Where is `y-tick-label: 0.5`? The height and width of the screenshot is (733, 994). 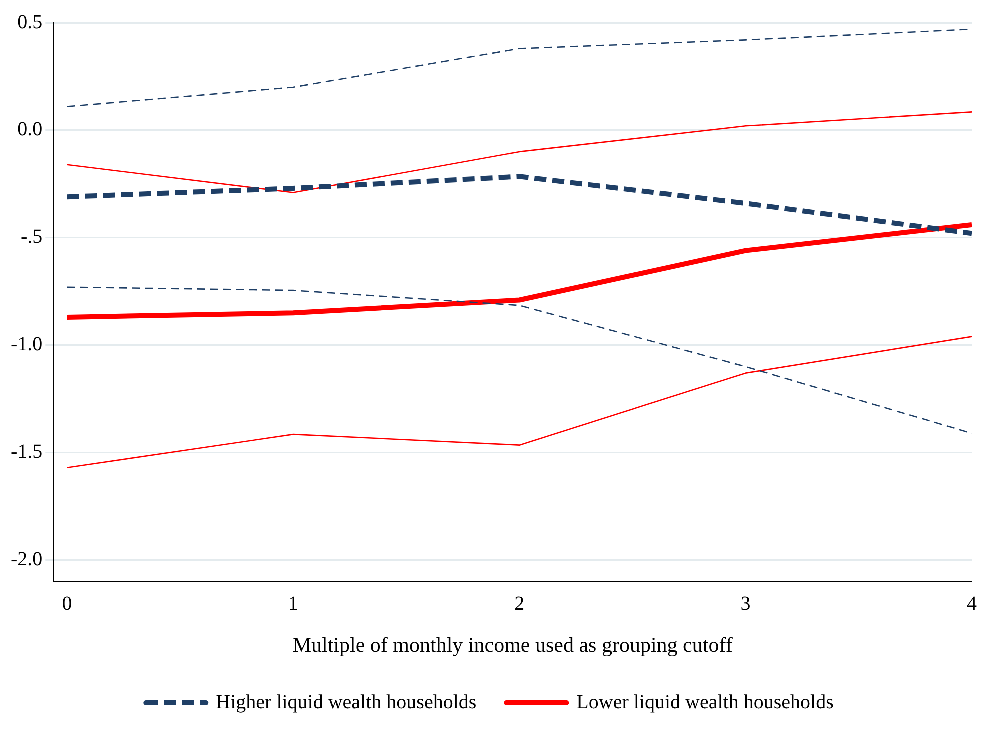 y-tick-label: 0.5 is located at coordinates (30, 22).